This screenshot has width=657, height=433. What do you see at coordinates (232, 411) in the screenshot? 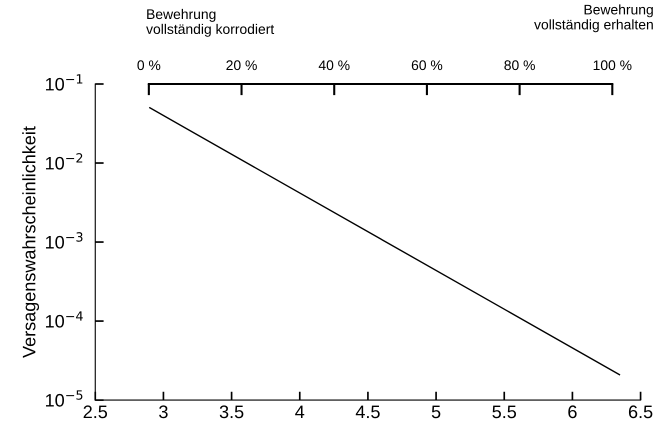
I see `x-tick-label: 3.5` at bounding box center [232, 411].